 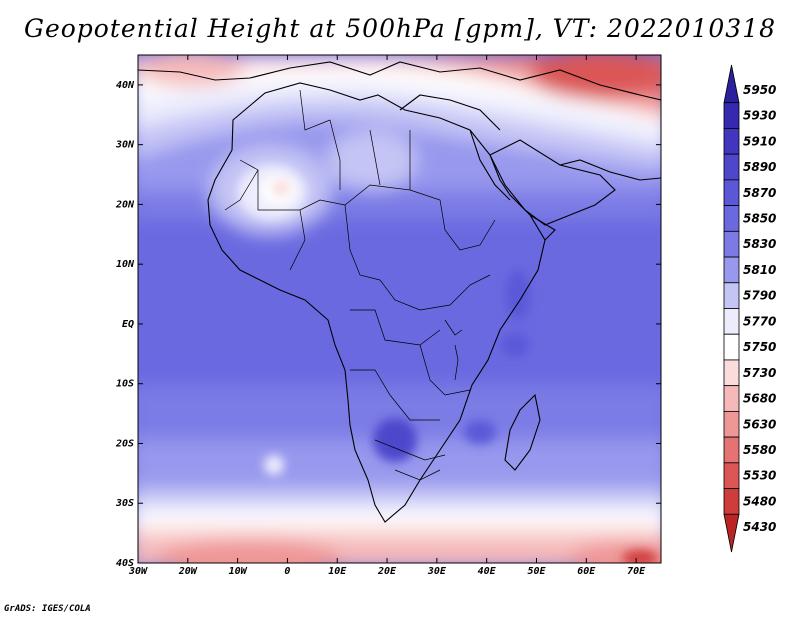 What do you see at coordinates (138, 571) in the screenshot?
I see `x-tick-label: 30W` at bounding box center [138, 571].